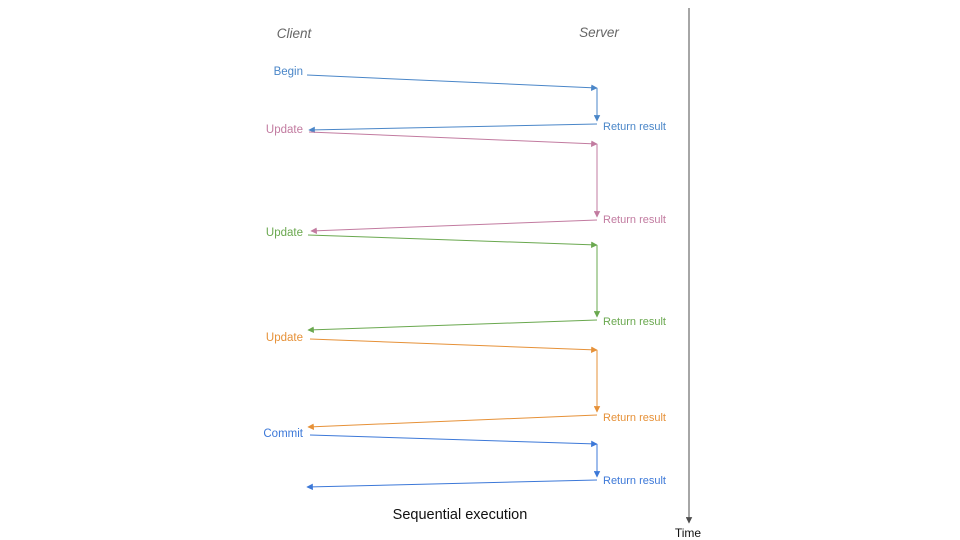 This screenshot has width=960, height=540. I want to click on operation-update-1: Update Return result, so click(466, 179).